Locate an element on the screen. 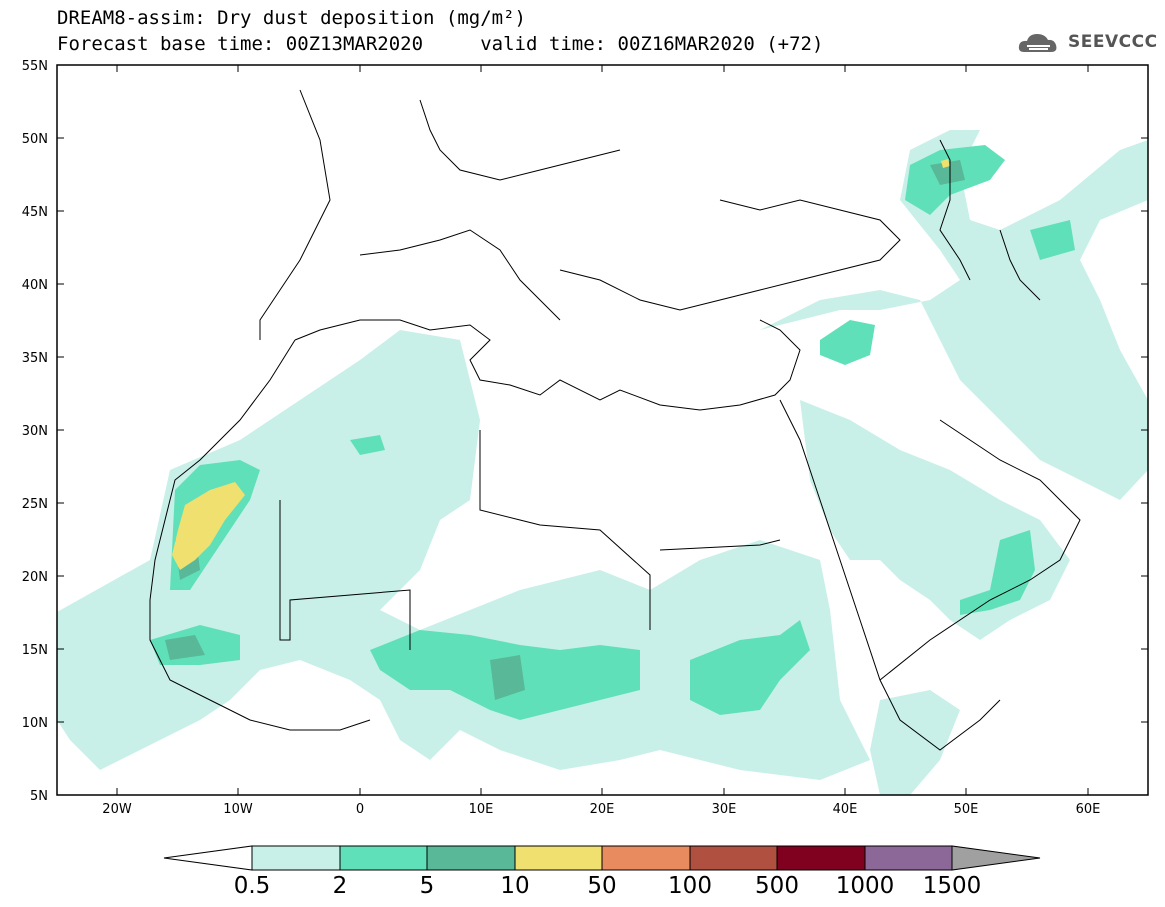  legend-label: 10 is located at coordinates (514, 886).